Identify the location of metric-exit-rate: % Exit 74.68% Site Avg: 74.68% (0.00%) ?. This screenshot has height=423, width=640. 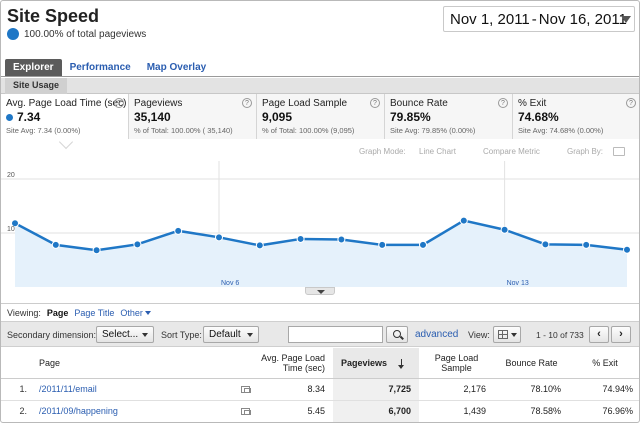
(576, 116).